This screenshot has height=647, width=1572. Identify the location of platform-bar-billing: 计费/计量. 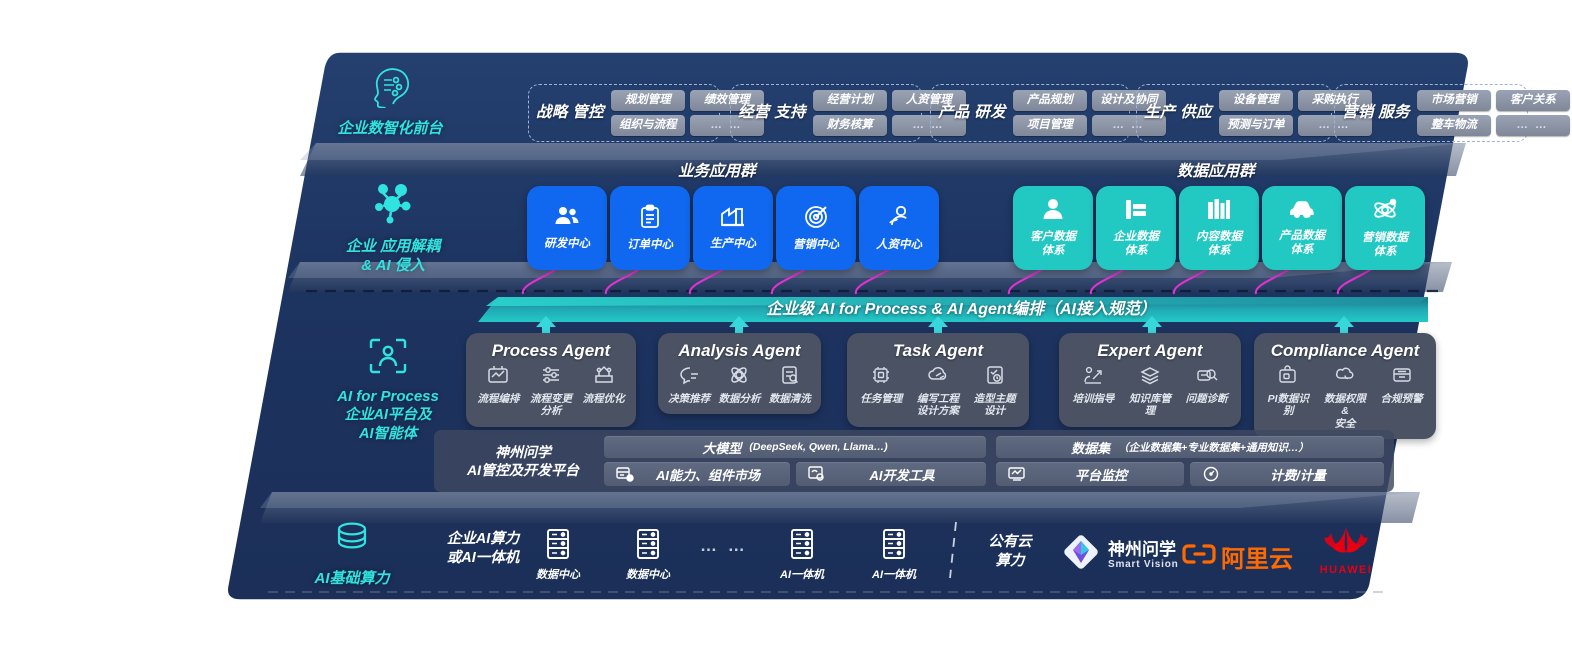
(1287, 474).